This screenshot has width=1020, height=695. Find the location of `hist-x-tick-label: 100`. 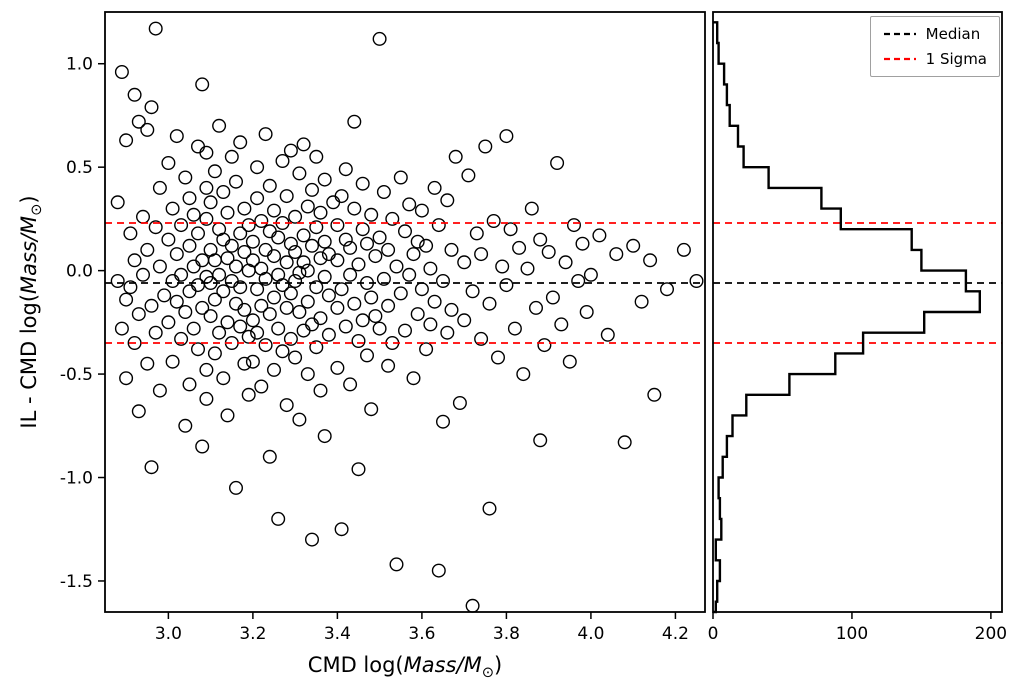

hist-x-tick-label: 100 is located at coordinates (852, 634).